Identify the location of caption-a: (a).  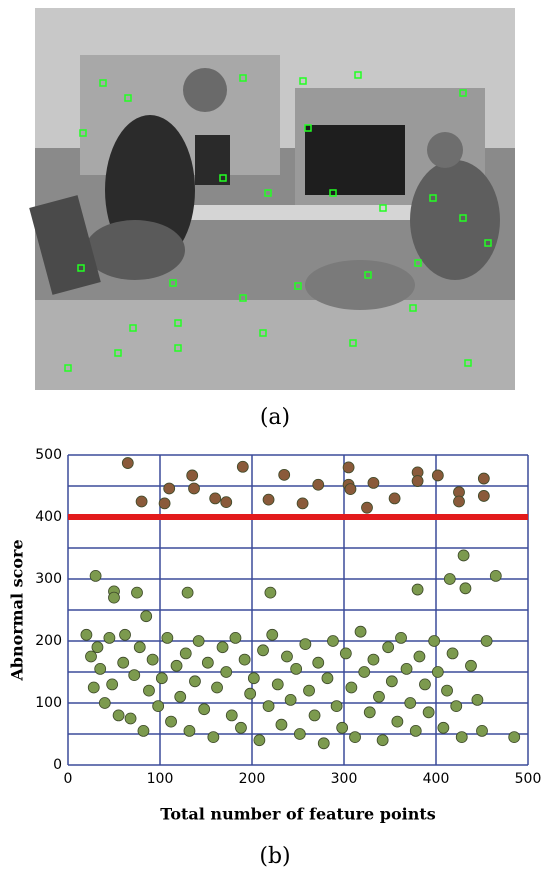
(275, 417).